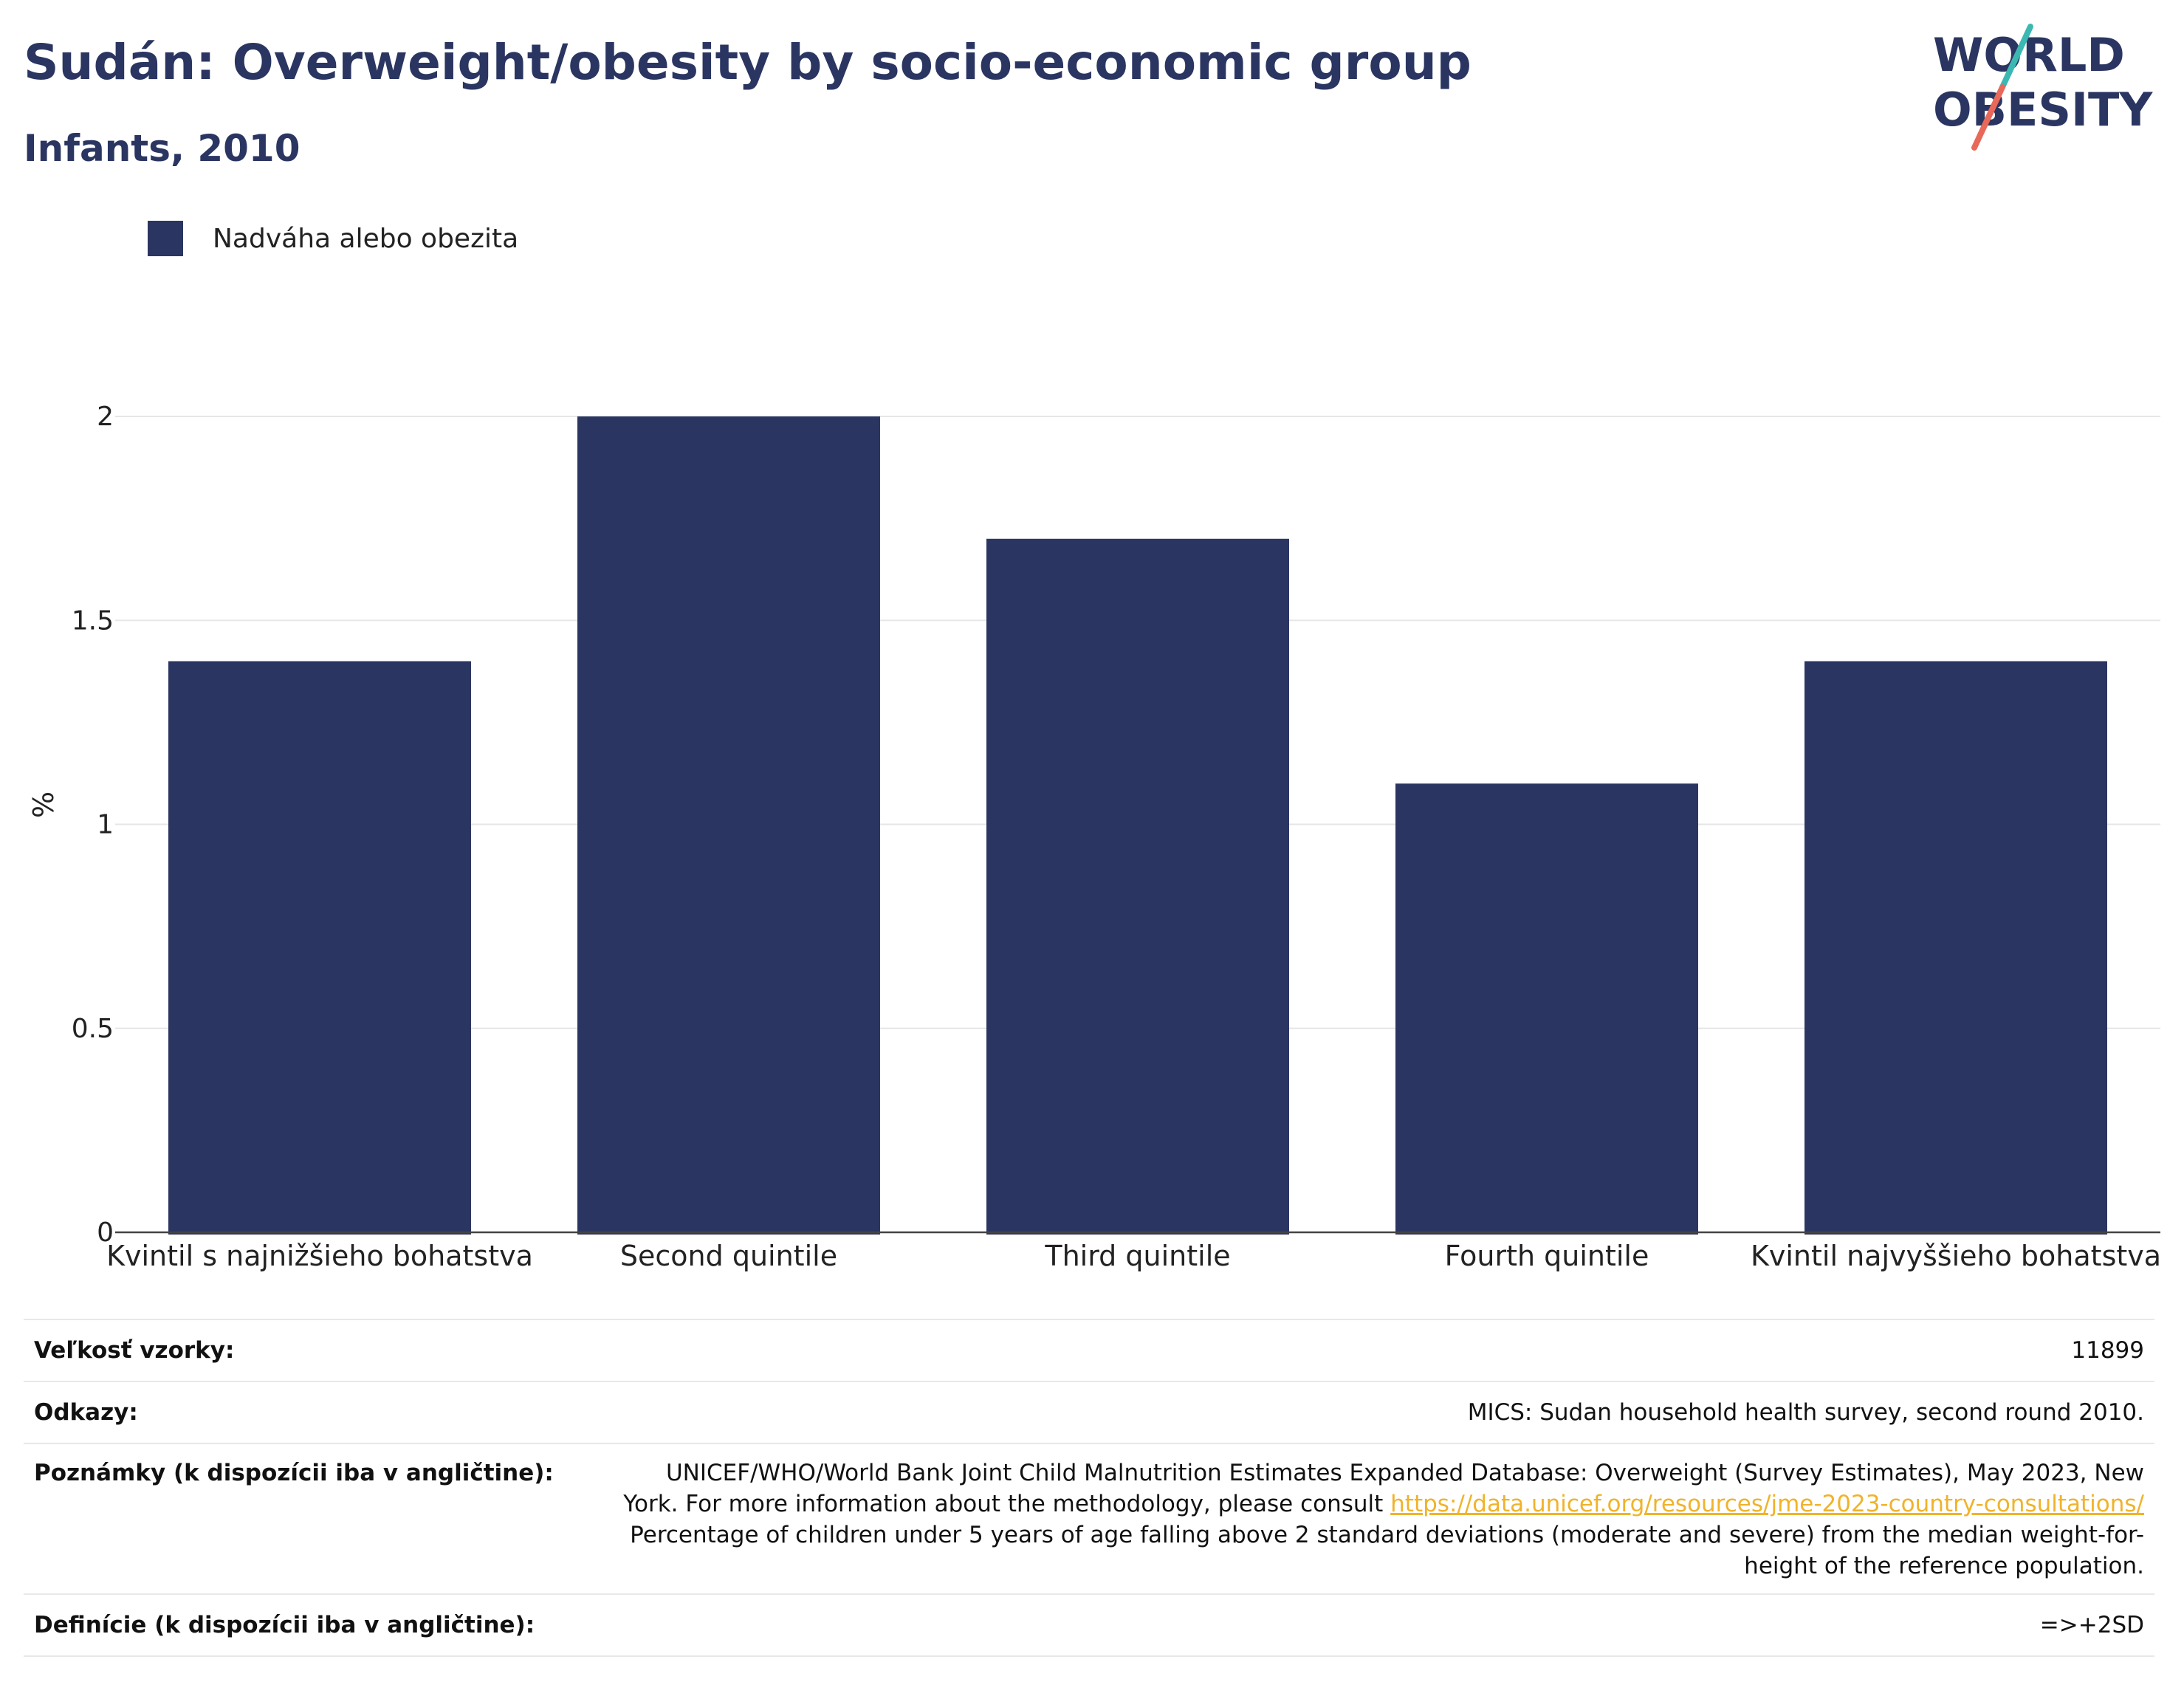 The image size is (2184, 1696). What do you see at coordinates (2091, 1625) in the screenshot?
I see `definitions-value: =>+2SD` at bounding box center [2091, 1625].